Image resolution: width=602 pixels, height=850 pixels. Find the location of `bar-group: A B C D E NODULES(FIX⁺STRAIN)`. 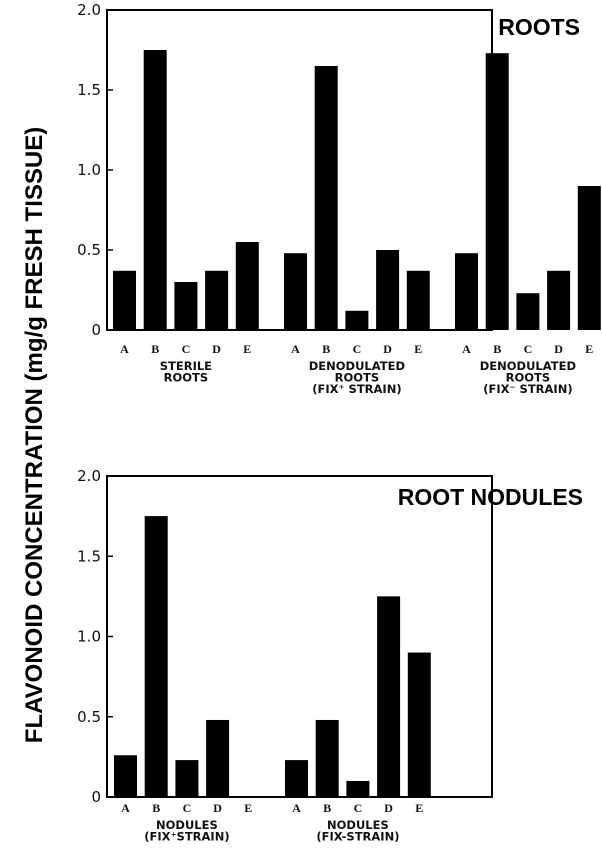

bar-group: A B C D E NODULES(FIX⁺STRAIN) is located at coordinates (183, 680).